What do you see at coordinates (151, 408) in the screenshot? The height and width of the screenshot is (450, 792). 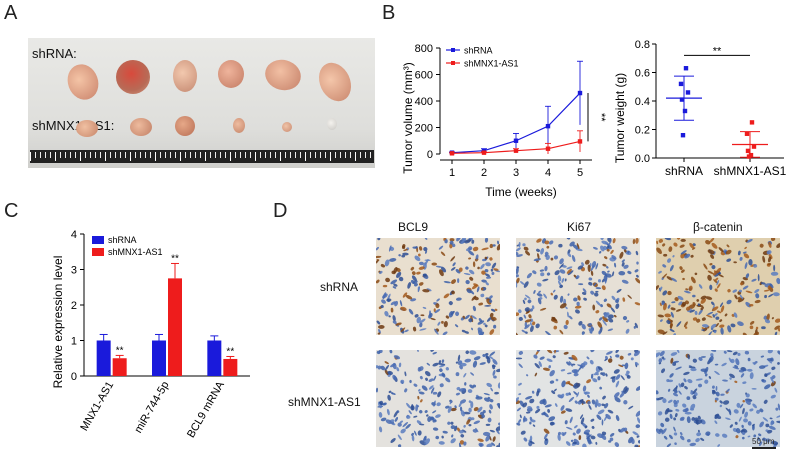 I see `expression-x-tick-label: miR-744-5p` at bounding box center [151, 408].